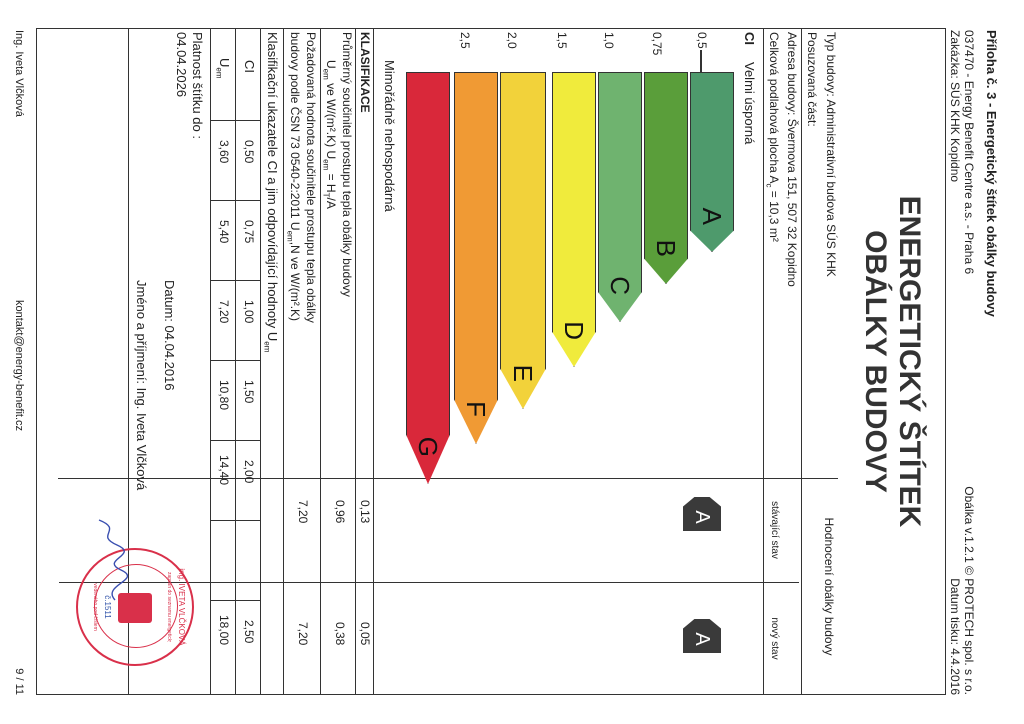 This screenshot has height=724, width=1024. What do you see at coordinates (197, 85) in the screenshot?
I see `validity-label: Platnost štítku do :` at bounding box center [197, 85].